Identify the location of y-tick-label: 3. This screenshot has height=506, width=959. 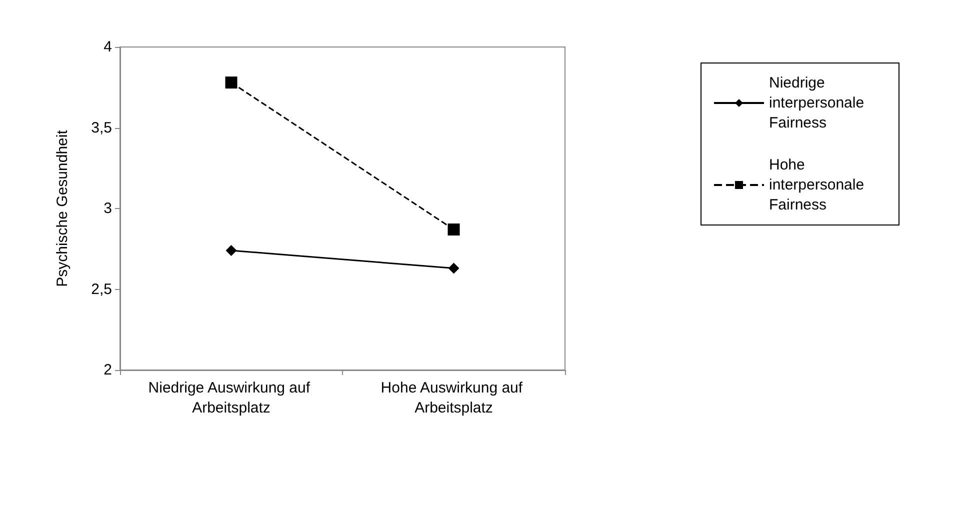
(108, 208).